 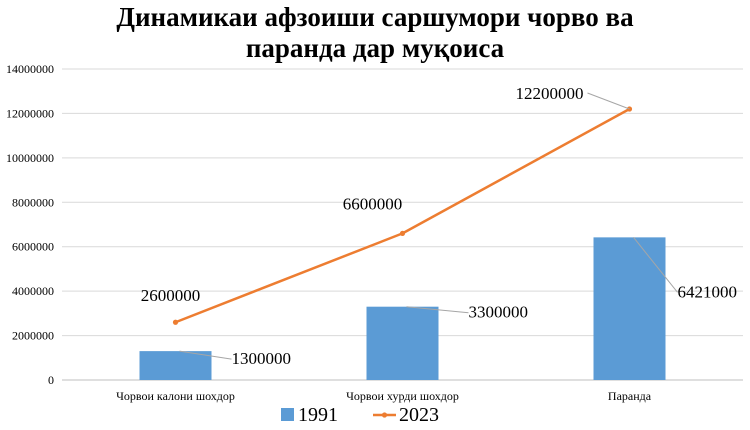 What do you see at coordinates (373, 203) in the screenshot?
I see `line-data-label: 6600000` at bounding box center [373, 203].